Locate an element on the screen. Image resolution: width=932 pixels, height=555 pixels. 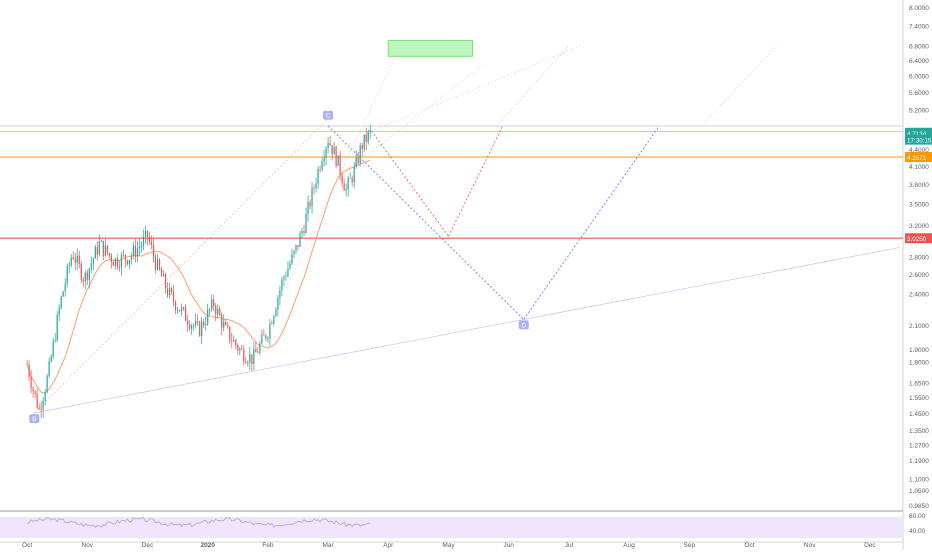
alt-leg-down is located at coordinates (410, 183).